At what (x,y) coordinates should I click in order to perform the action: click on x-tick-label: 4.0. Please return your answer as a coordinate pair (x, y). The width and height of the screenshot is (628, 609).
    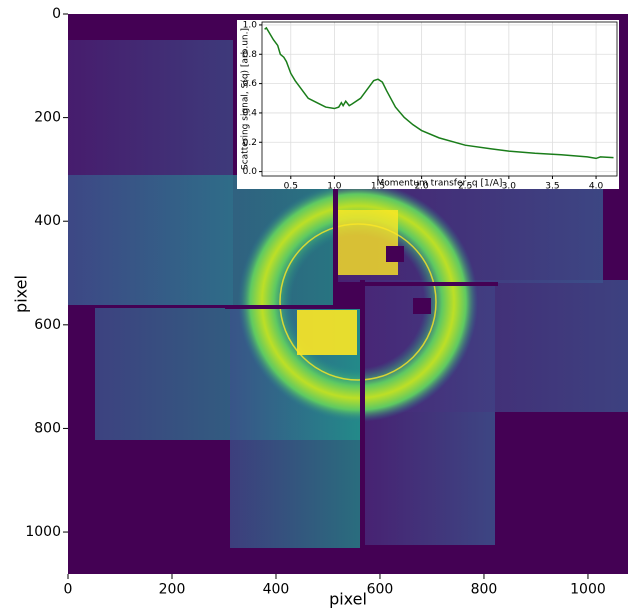
    Looking at the image, I should click on (596, 186).